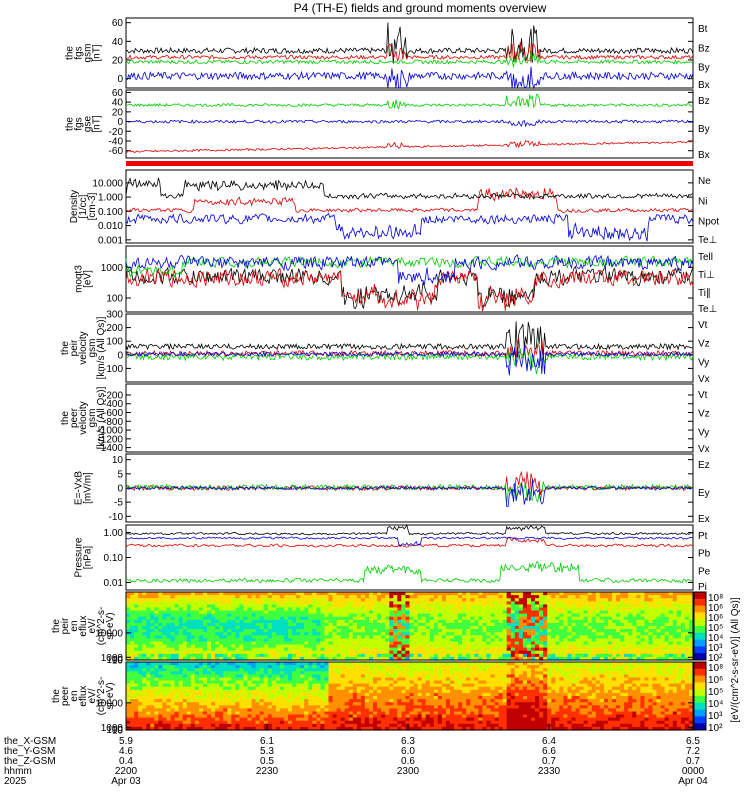  I want to click on series-Pe, so click(410, 572).